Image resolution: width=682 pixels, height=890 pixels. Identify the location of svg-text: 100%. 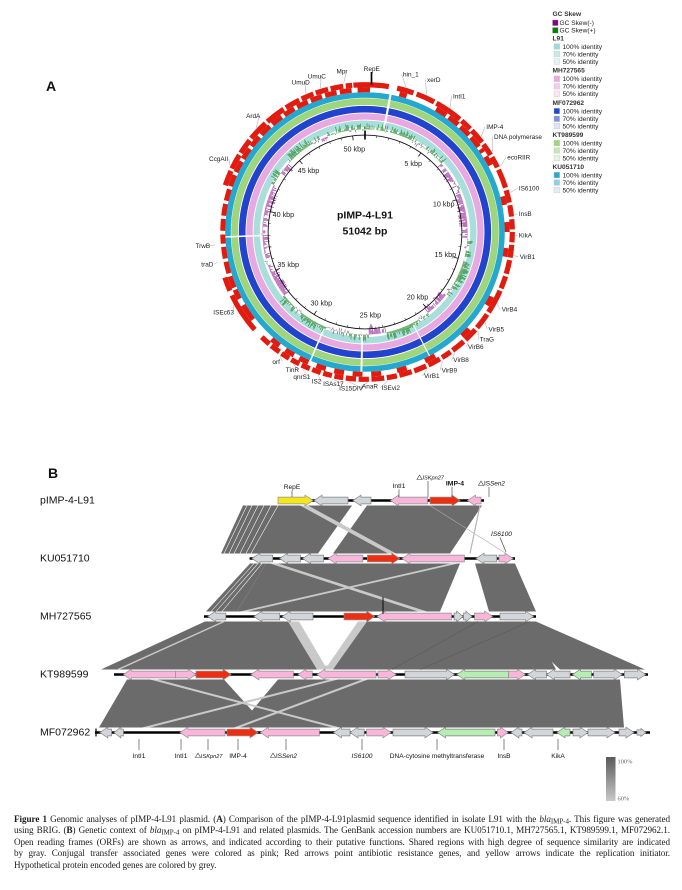
(626, 762).